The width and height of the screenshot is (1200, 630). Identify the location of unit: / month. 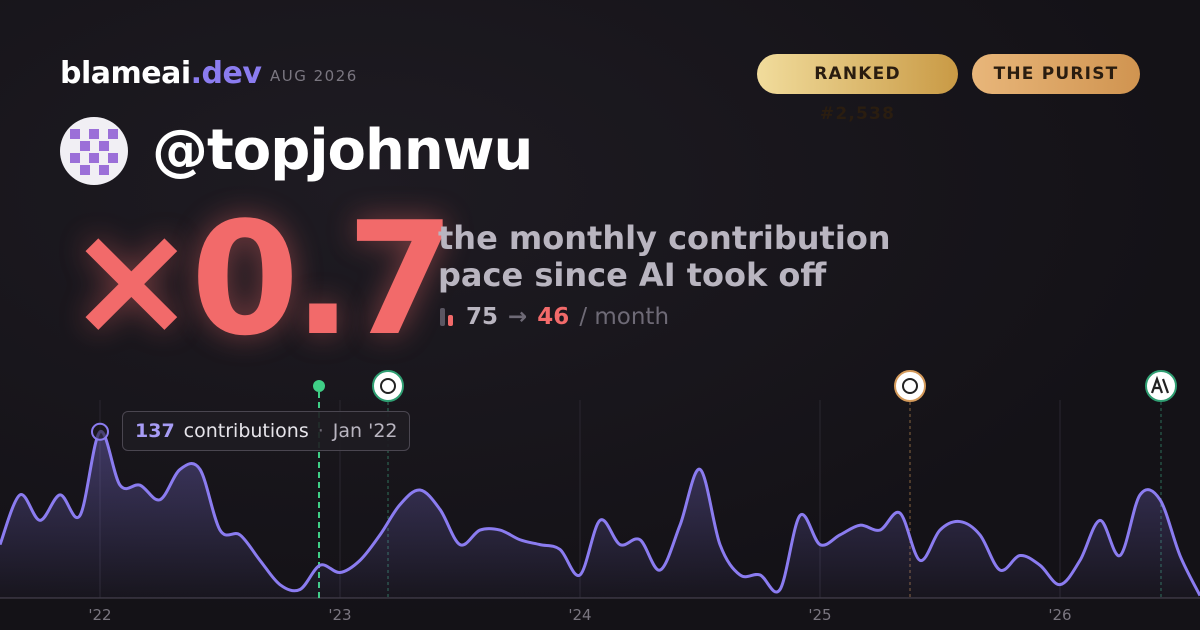
(624, 317).